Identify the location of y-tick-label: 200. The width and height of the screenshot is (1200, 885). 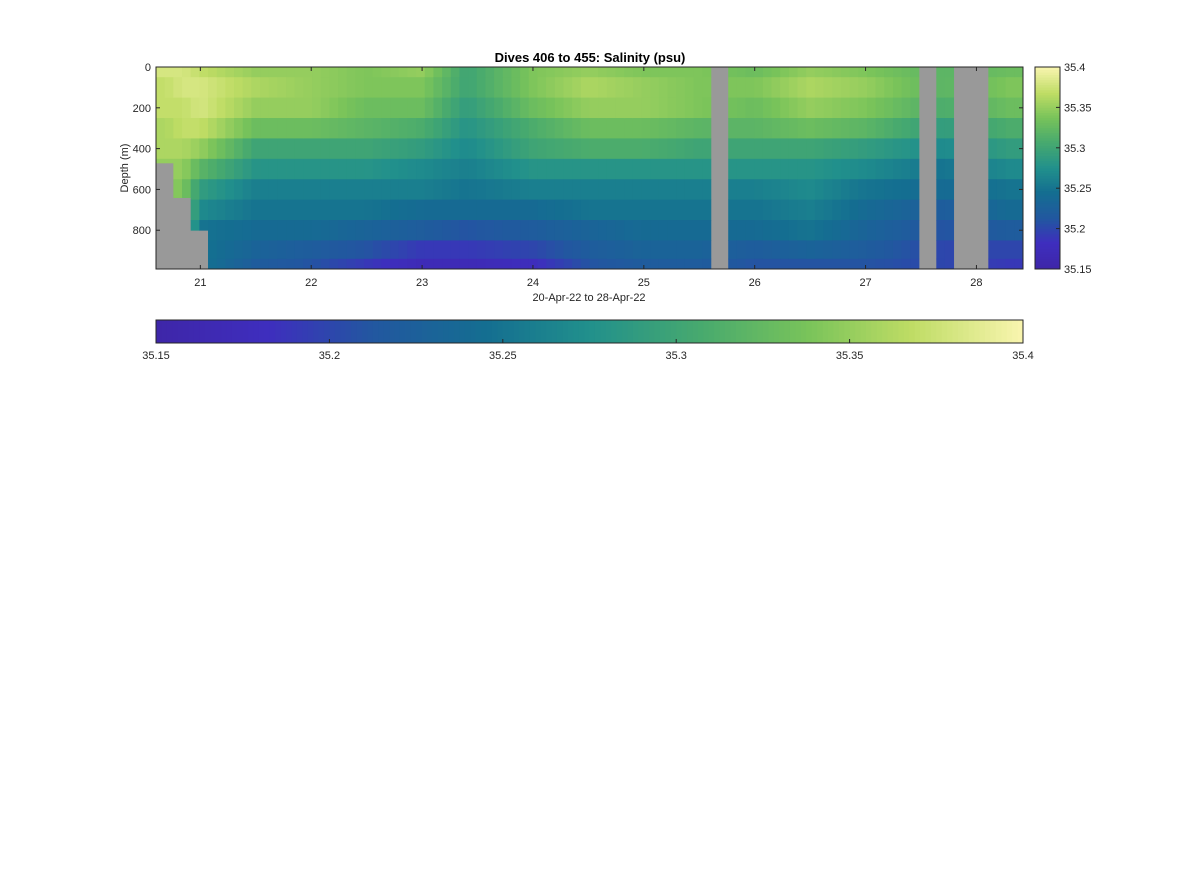
(142, 109).